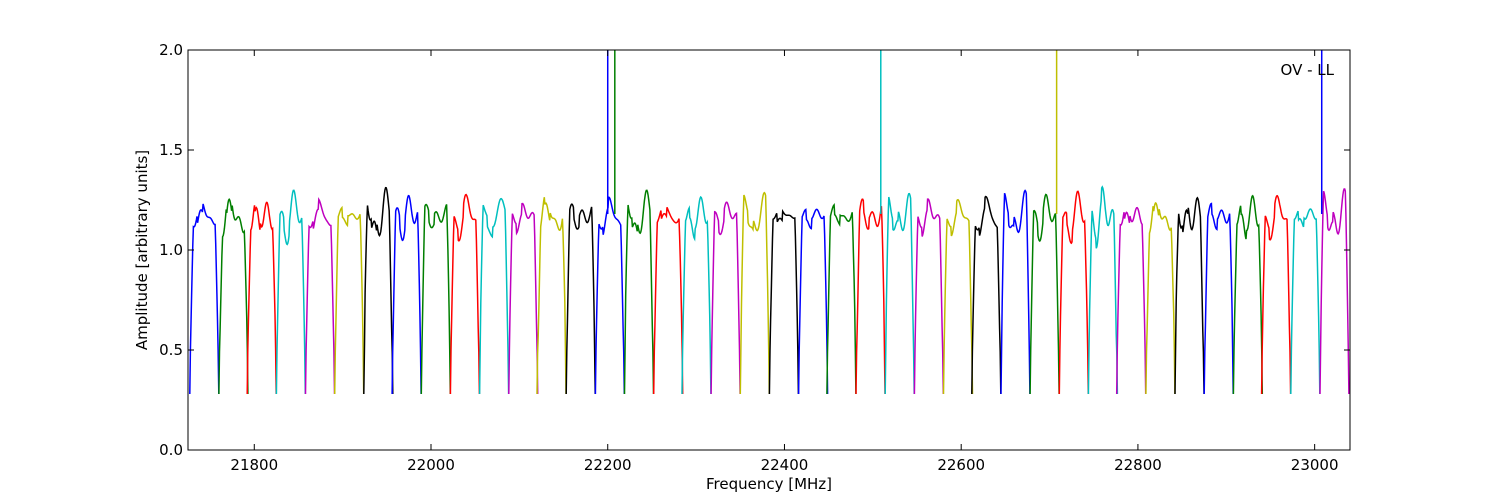 Image resolution: width=1500 pixels, height=500 pixels. I want to click on plot-annotation: OV - LL, so click(1308, 70).